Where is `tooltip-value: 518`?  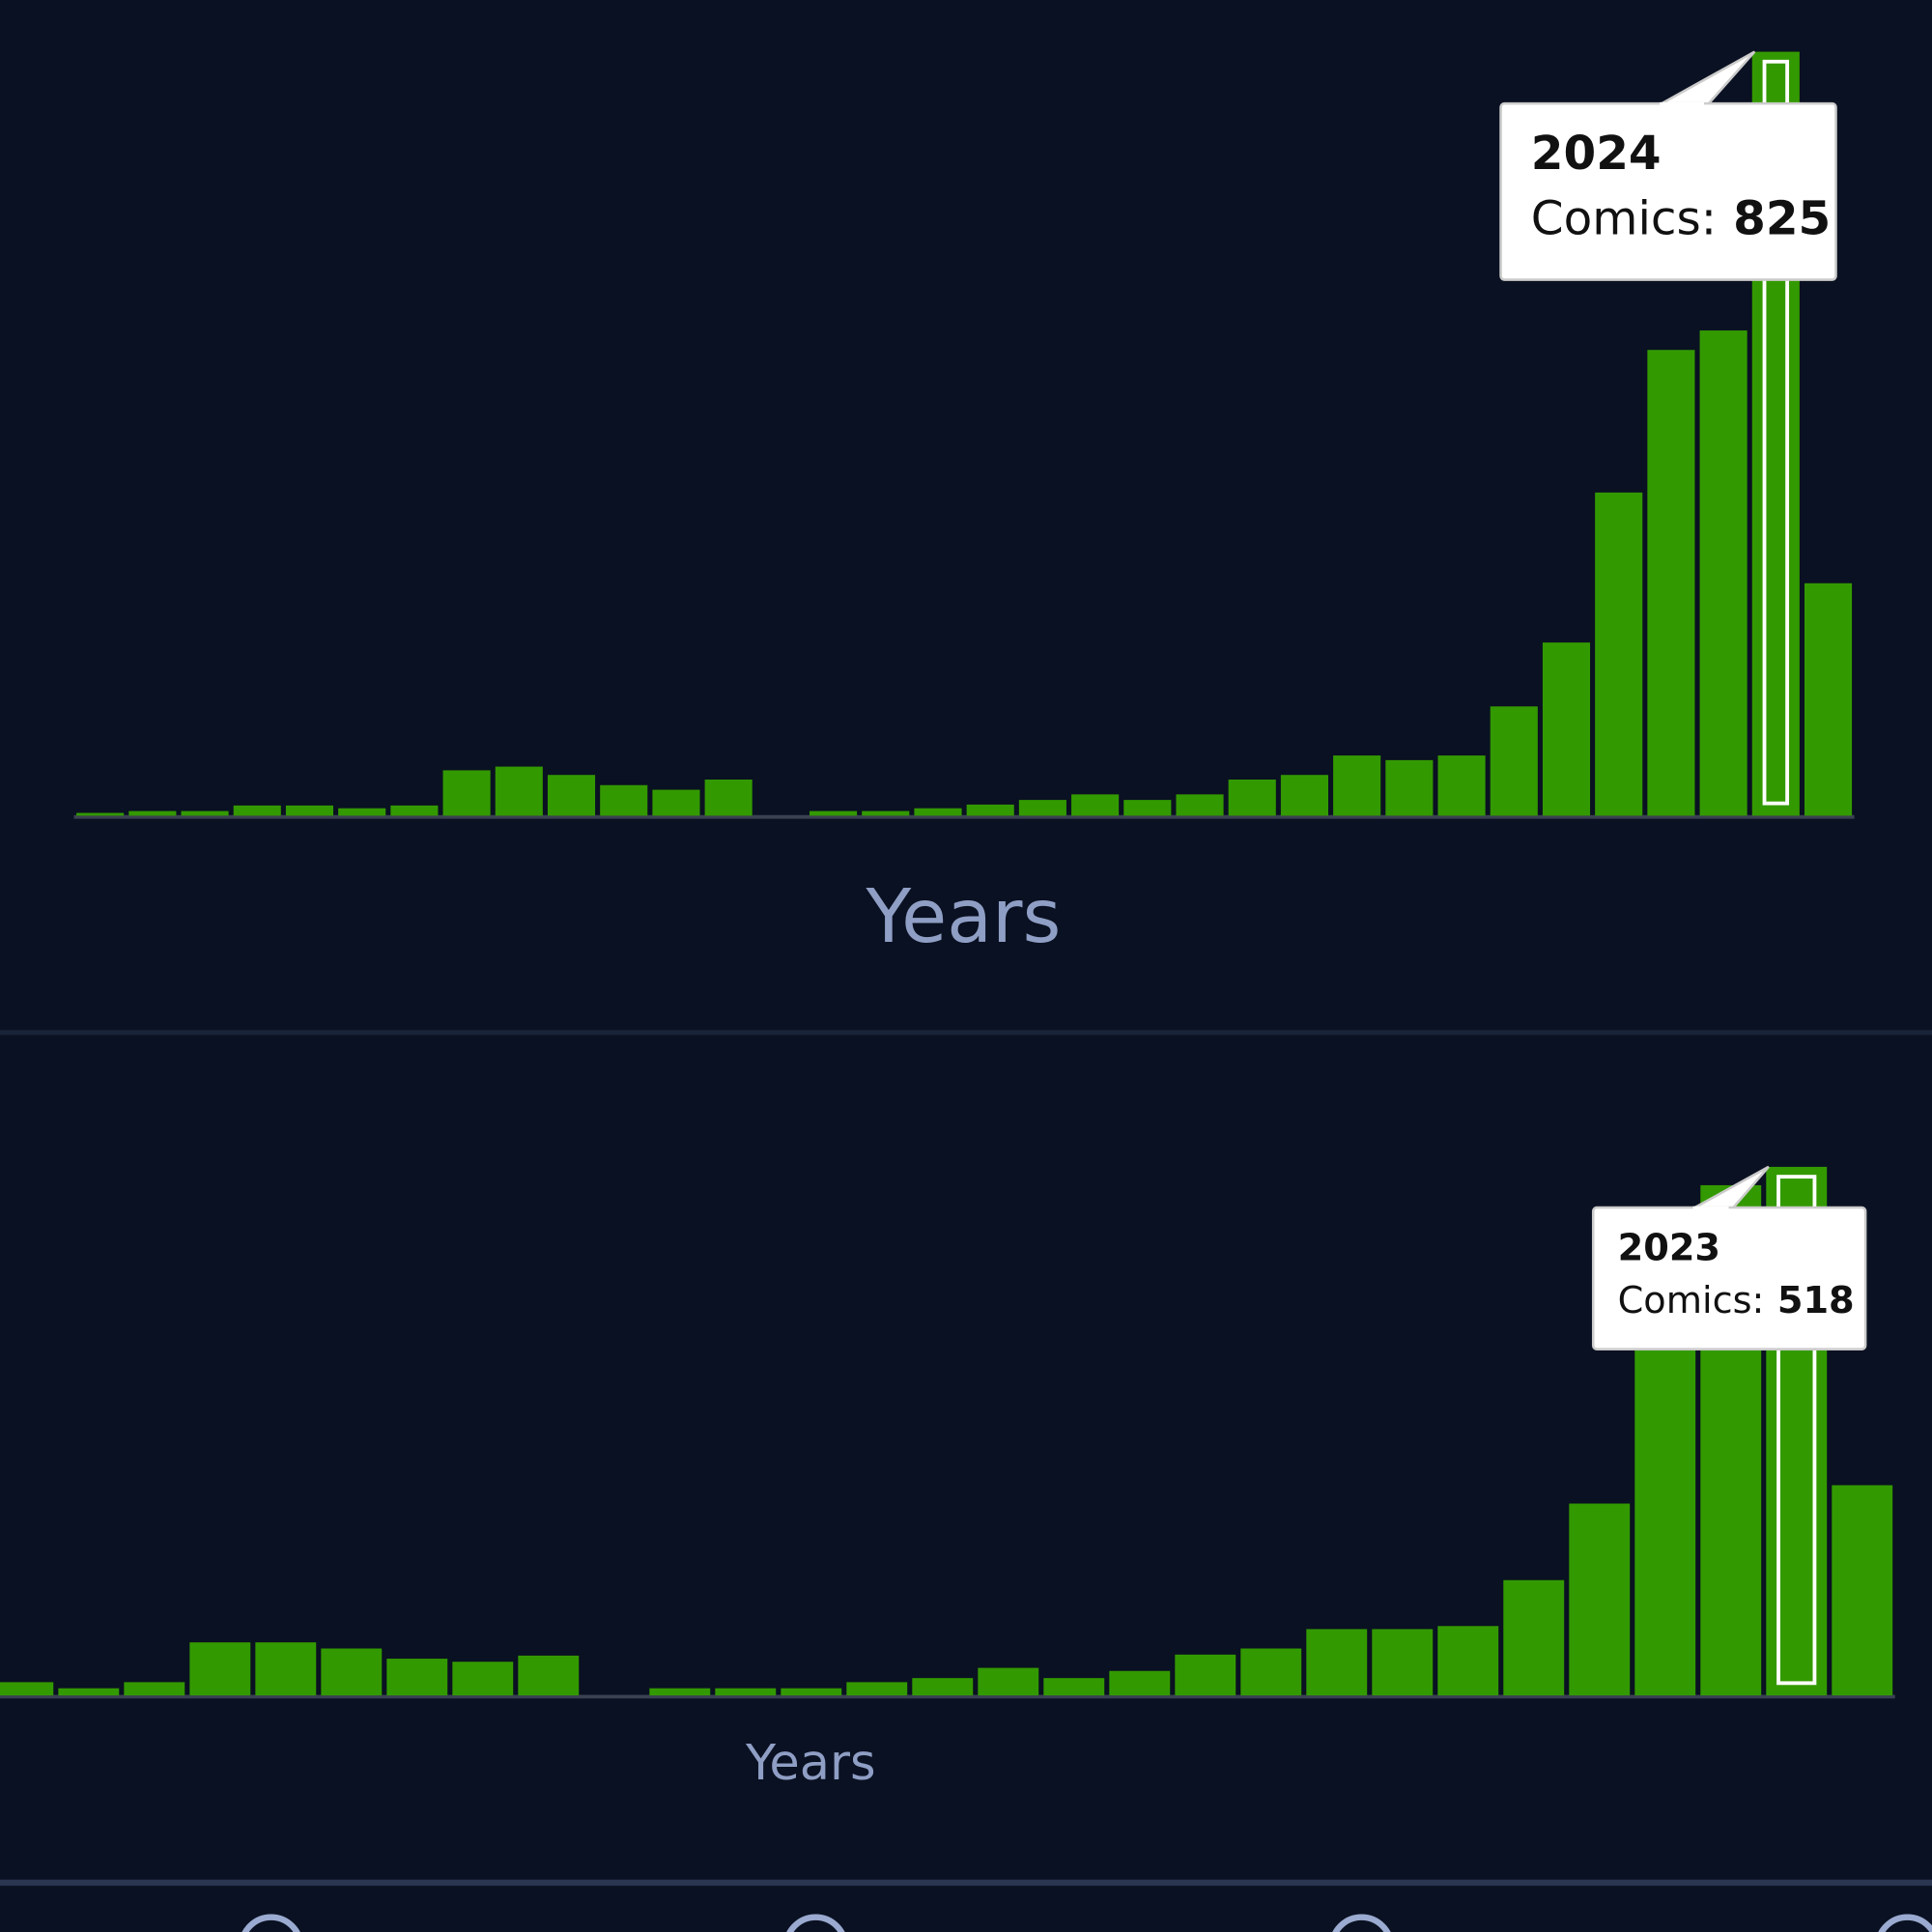
tooltip-value: 518 is located at coordinates (1816, 1300).